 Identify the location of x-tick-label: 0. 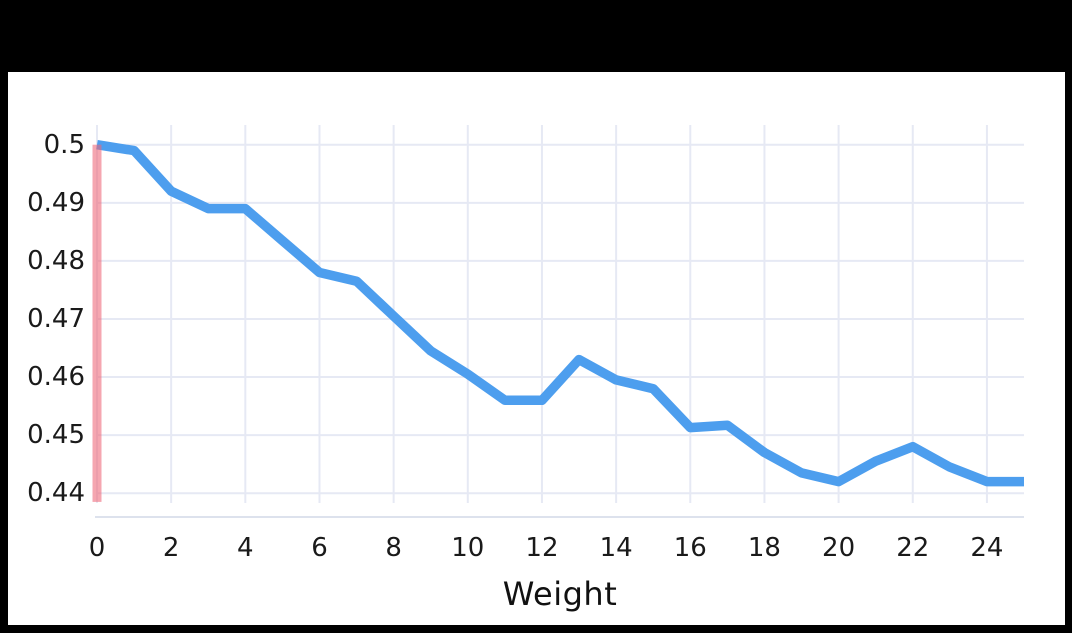
(97, 548).